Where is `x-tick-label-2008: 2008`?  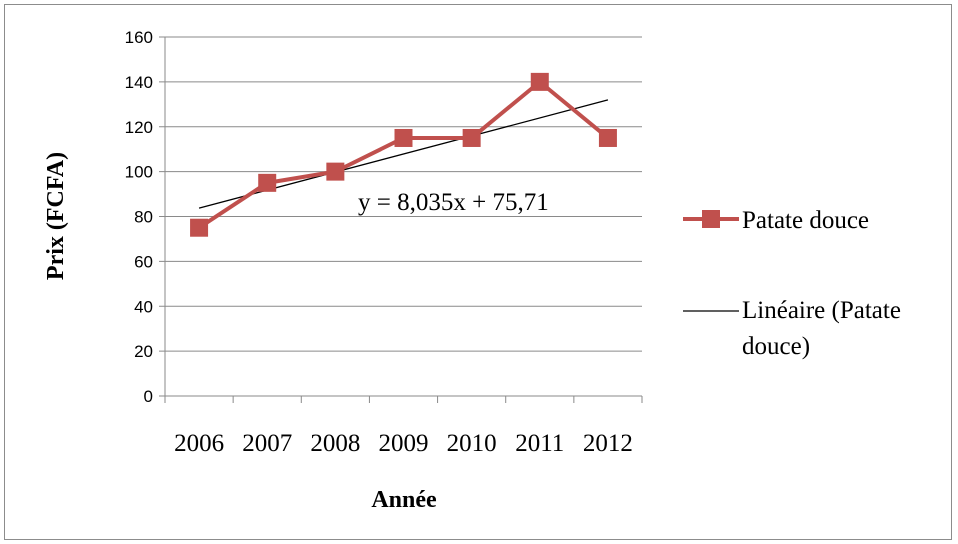
x-tick-label-2008: 2008 is located at coordinates (335, 443).